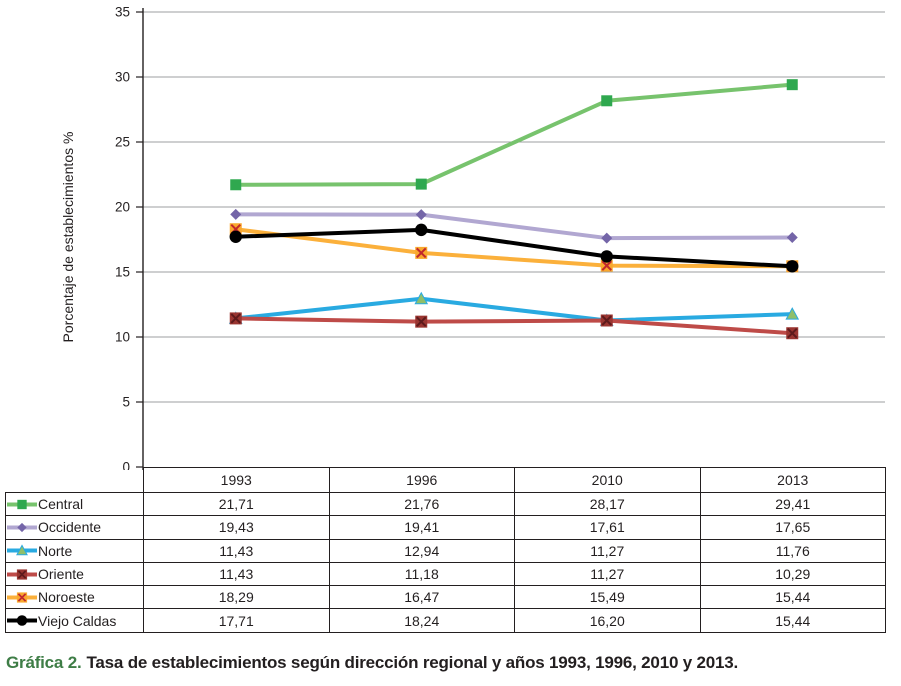 The image size is (901, 686). Describe the element at coordinates (421, 504) in the screenshot. I see `value-cell: 21,76` at that location.